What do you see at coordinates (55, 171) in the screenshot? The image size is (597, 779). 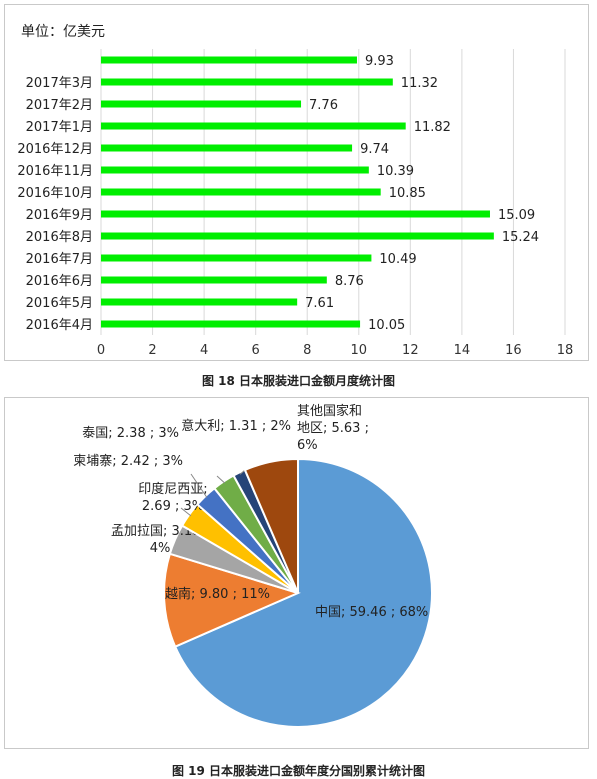 I see `category-label: 2016年11月` at bounding box center [55, 171].